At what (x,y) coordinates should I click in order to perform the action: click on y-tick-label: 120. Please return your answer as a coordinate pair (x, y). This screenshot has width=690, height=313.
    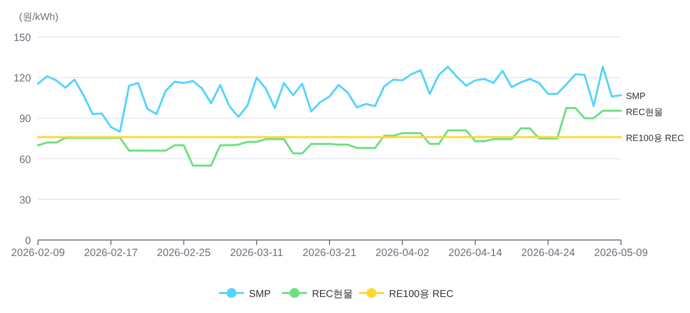
    Looking at the image, I should click on (22, 78).